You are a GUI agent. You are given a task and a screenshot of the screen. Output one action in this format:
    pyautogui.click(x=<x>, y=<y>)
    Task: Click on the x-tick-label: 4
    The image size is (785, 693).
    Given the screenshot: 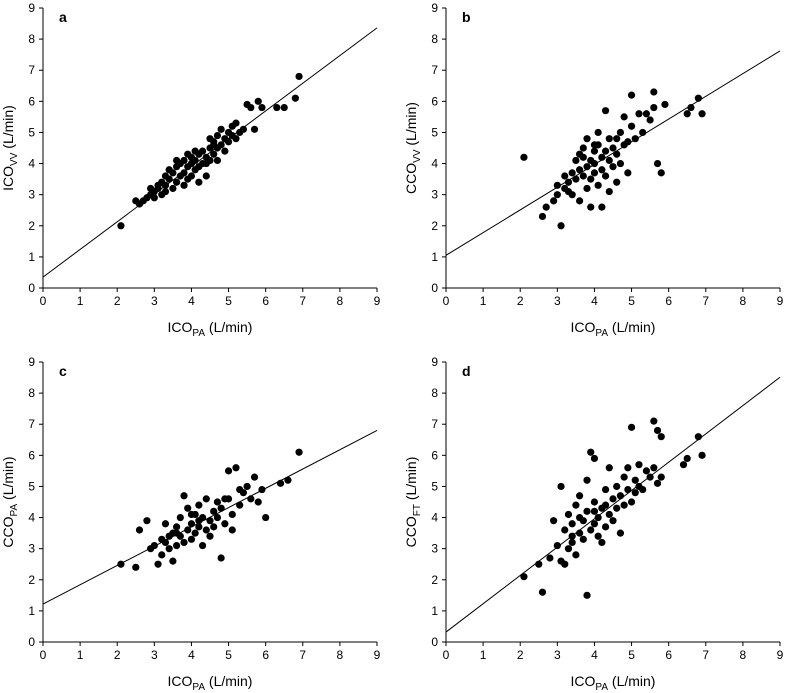 What is the action you would take?
    pyautogui.click(x=594, y=301)
    